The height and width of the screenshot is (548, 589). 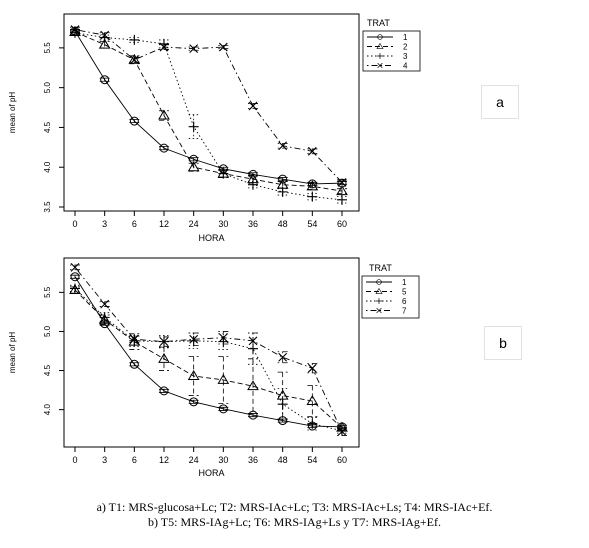 What do you see at coordinates (104, 460) in the screenshot?
I see `x-tick-label: 3` at bounding box center [104, 460].